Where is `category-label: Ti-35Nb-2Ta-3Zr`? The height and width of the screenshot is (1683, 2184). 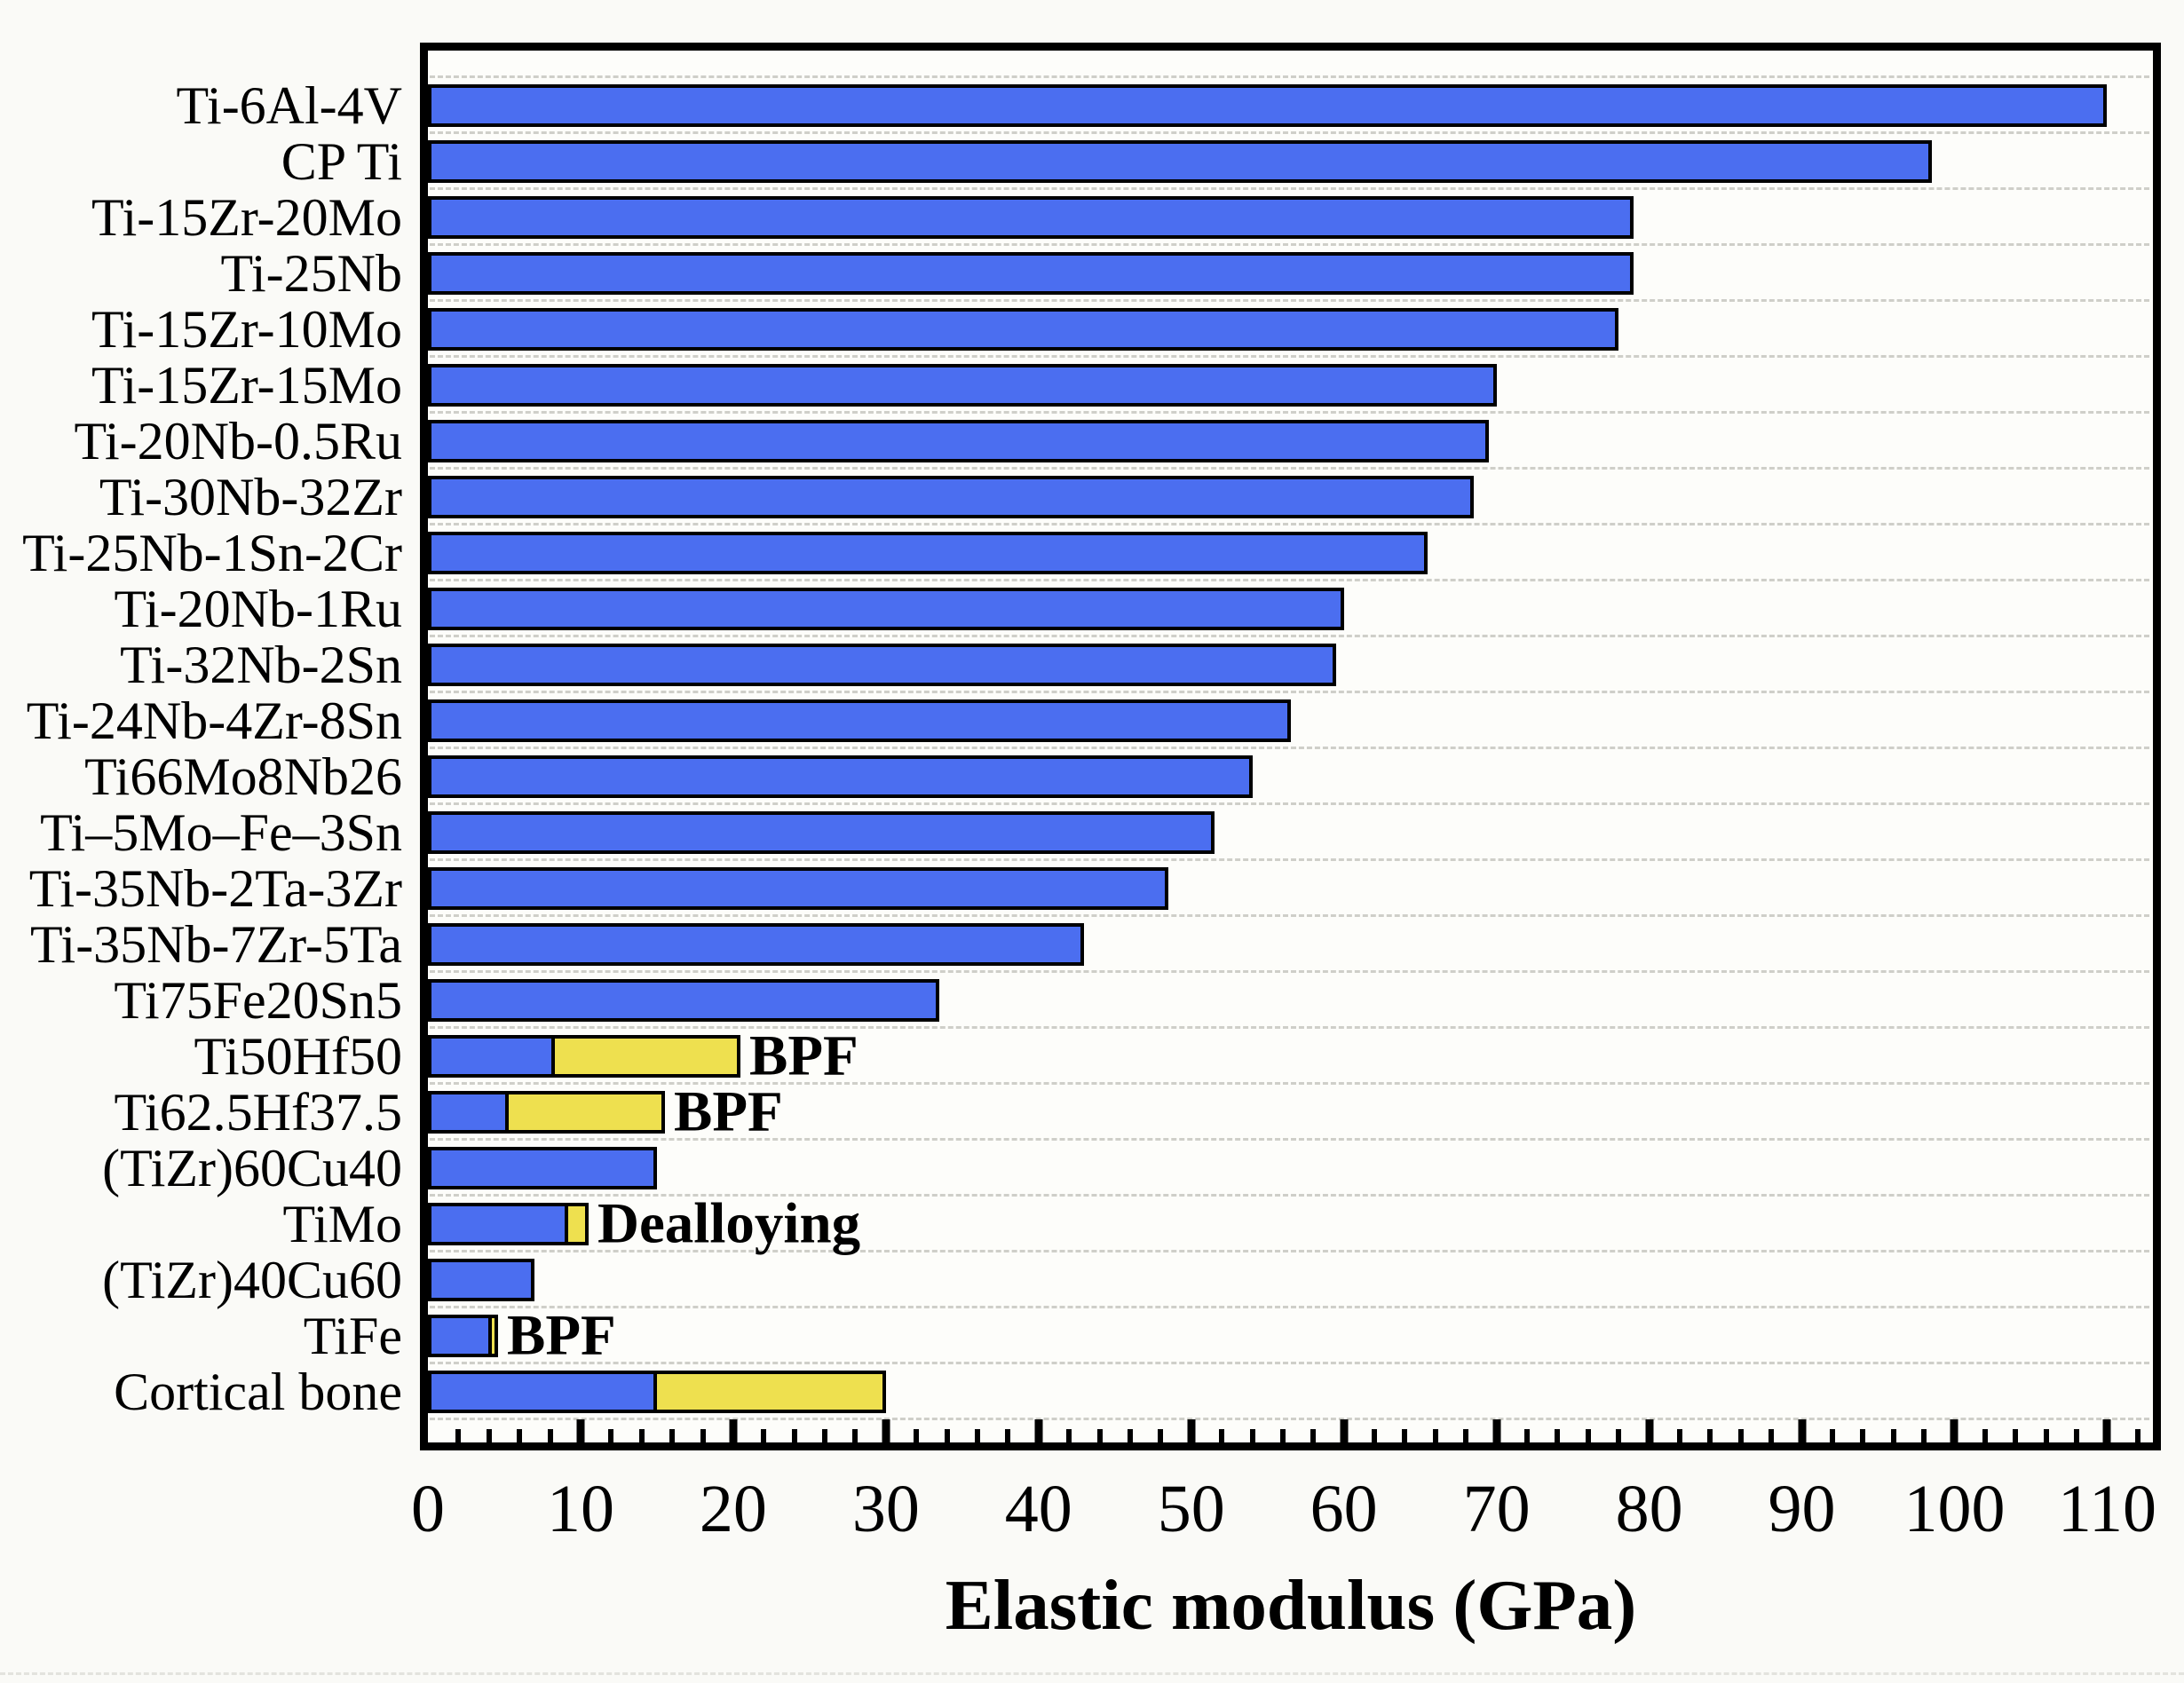 category-label: Ti-35Nb-2Ta-3Zr is located at coordinates (215, 888).